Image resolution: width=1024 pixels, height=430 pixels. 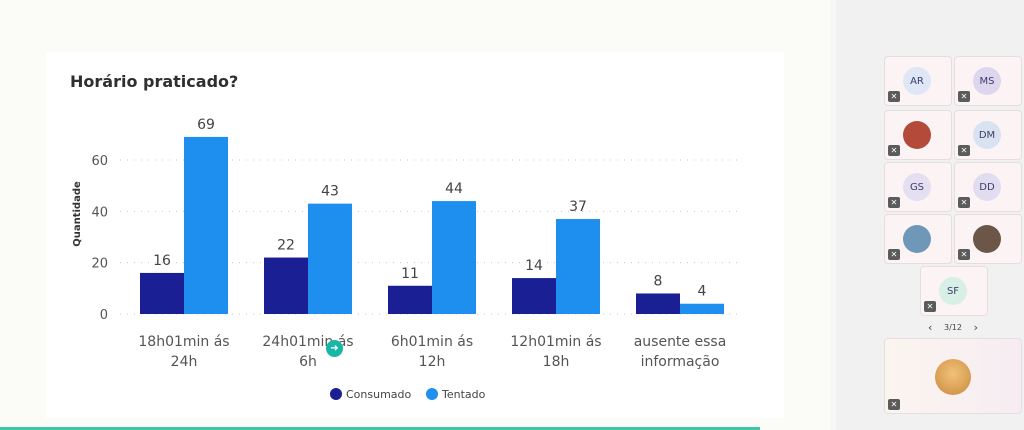 I want to click on participant-tile: DD ✕, so click(x=988, y=187).